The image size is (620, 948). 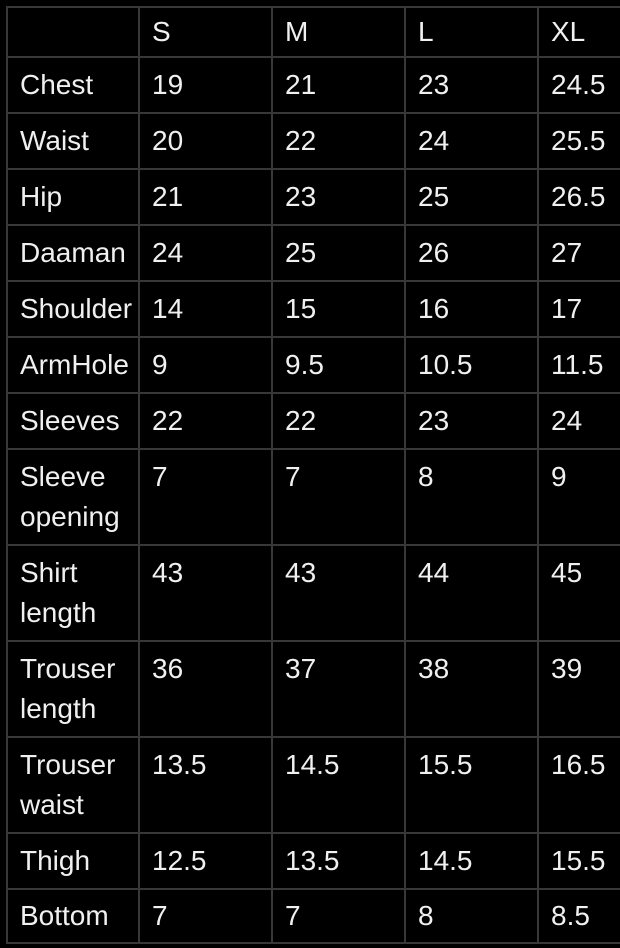 I want to click on size-value-cell: 26, so click(x=471, y=253).